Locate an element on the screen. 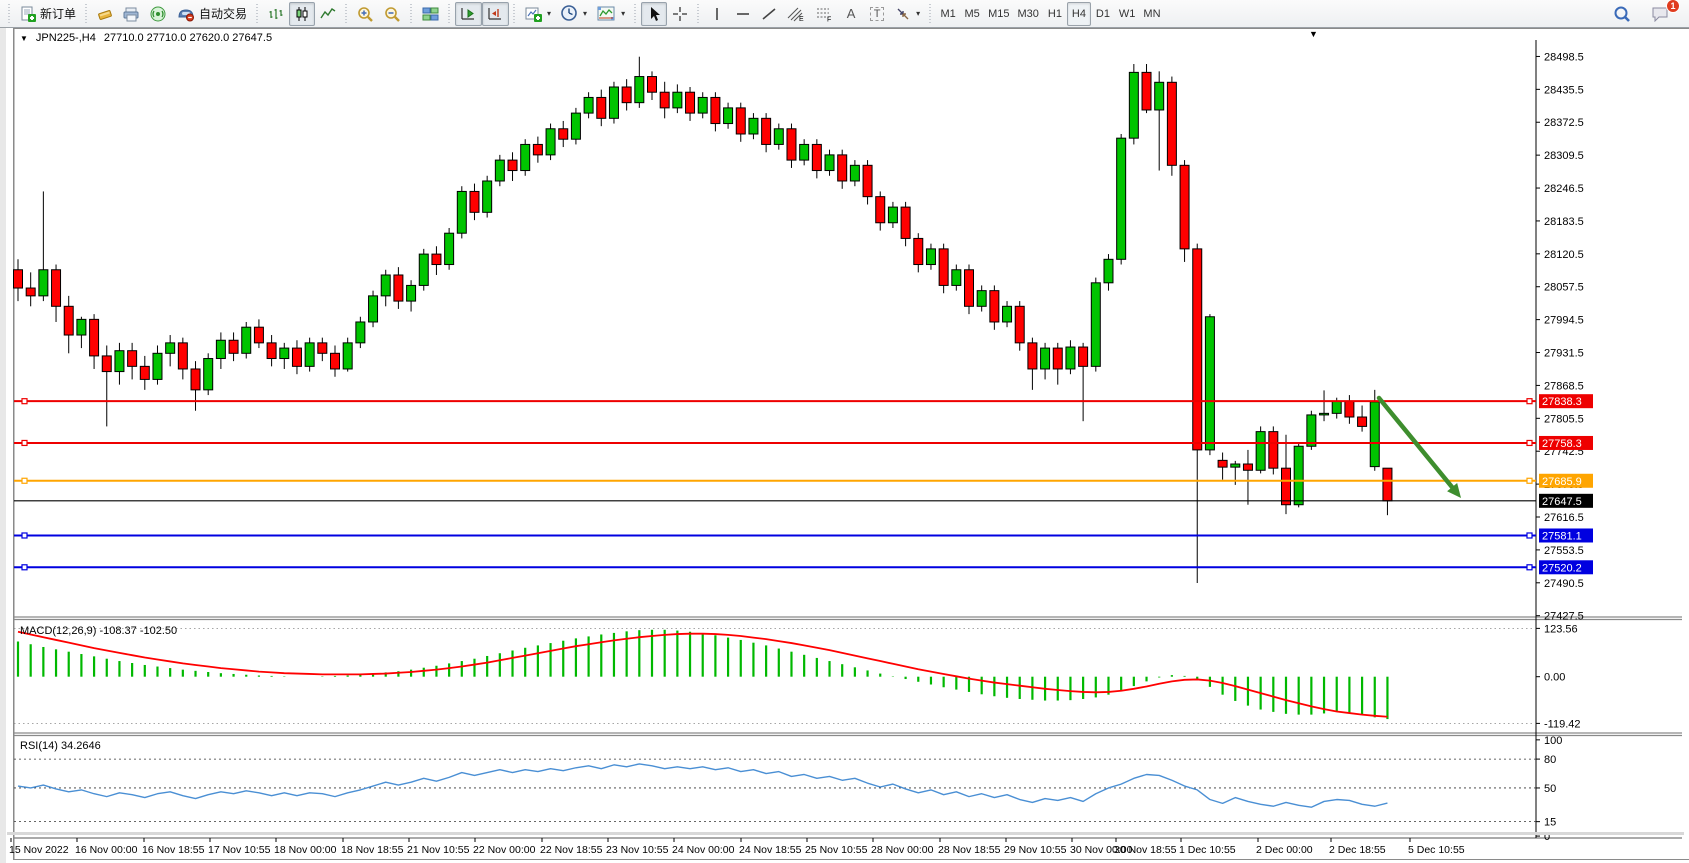 The height and width of the screenshot is (863, 1689). timeframe-mn-button: MN is located at coordinates (1151, 14).